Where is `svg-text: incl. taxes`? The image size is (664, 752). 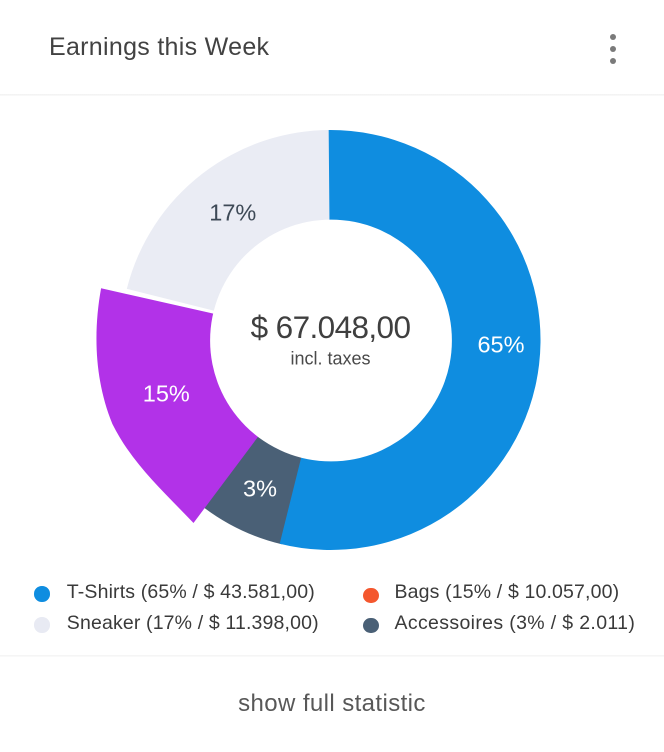 svg-text: incl. taxes is located at coordinates (330, 359).